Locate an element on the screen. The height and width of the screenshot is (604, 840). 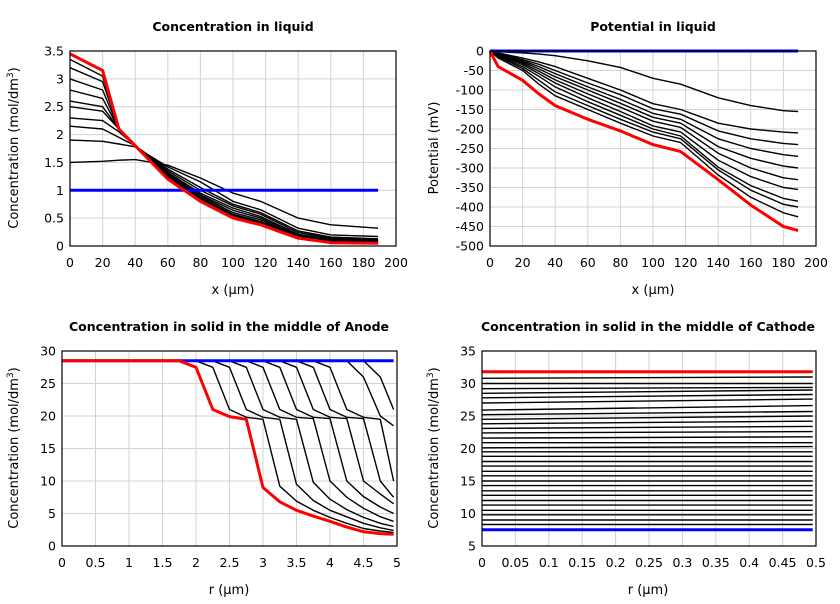
chart-title: Potential in liquid is located at coordinates (653, 26).